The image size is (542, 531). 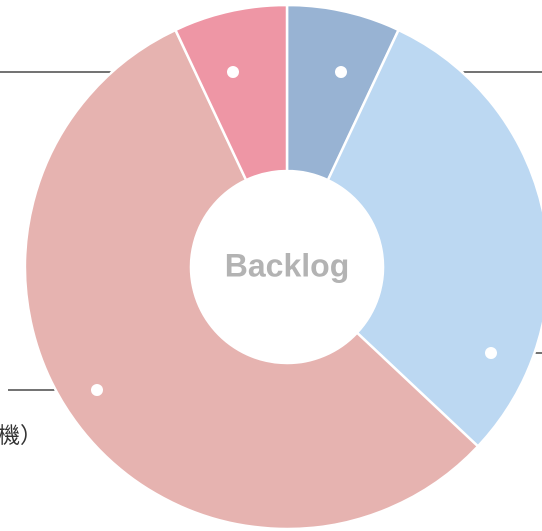 What do you see at coordinates (231, 92) in the screenshot?
I see `slice` at bounding box center [231, 92].